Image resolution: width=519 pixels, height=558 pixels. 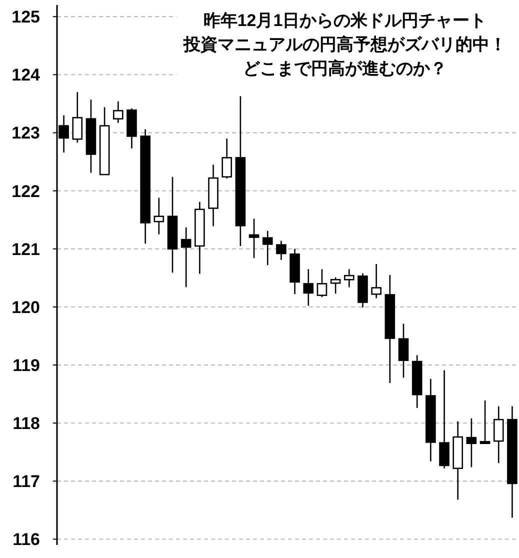 What do you see at coordinates (26, 133) in the screenshot?
I see `y-tick-label: 123` at bounding box center [26, 133].